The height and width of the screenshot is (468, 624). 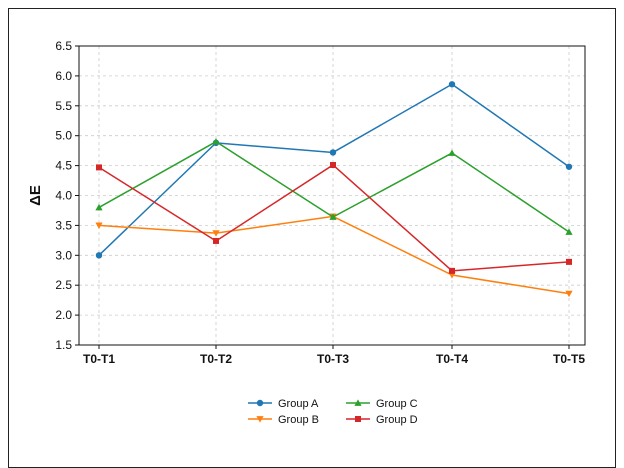 I want to click on y-tick-label: 2.5, so click(x=63, y=285).